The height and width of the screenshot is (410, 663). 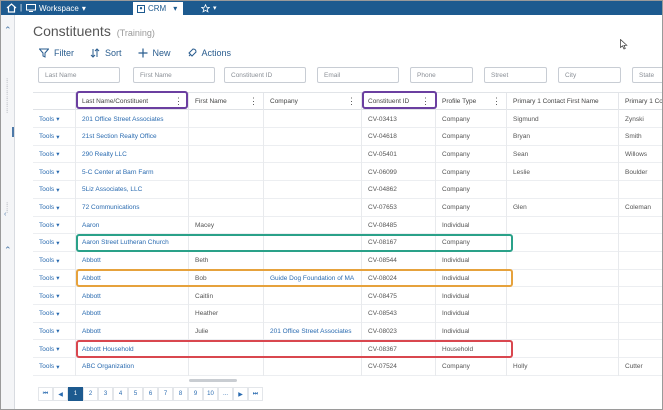 What do you see at coordinates (358, 75) in the screenshot?
I see `email-filter: Email` at bounding box center [358, 75].